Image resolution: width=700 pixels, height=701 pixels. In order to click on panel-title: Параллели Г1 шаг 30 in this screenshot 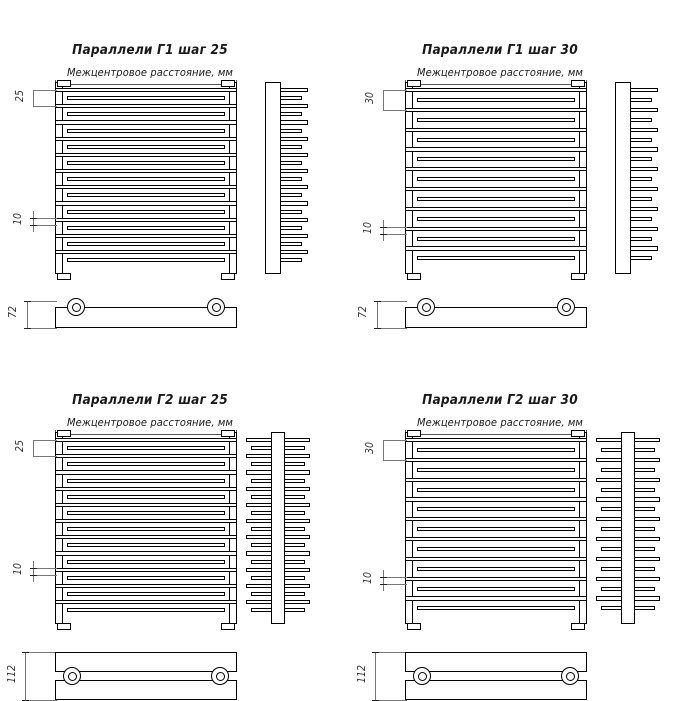, I will do `click(500, 50)`.